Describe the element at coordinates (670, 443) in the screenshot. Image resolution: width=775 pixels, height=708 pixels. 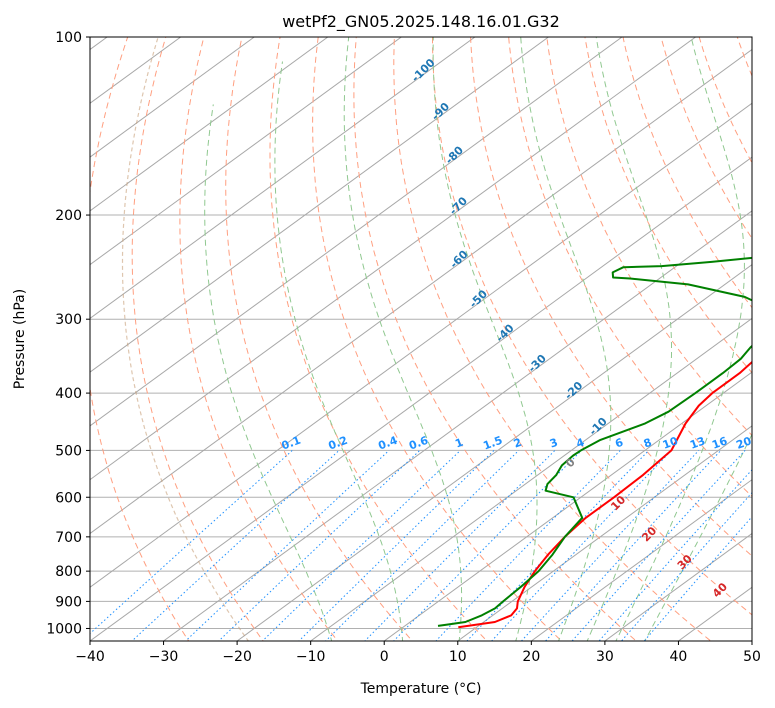
I see `mixing-ratio-label: 10` at that location.